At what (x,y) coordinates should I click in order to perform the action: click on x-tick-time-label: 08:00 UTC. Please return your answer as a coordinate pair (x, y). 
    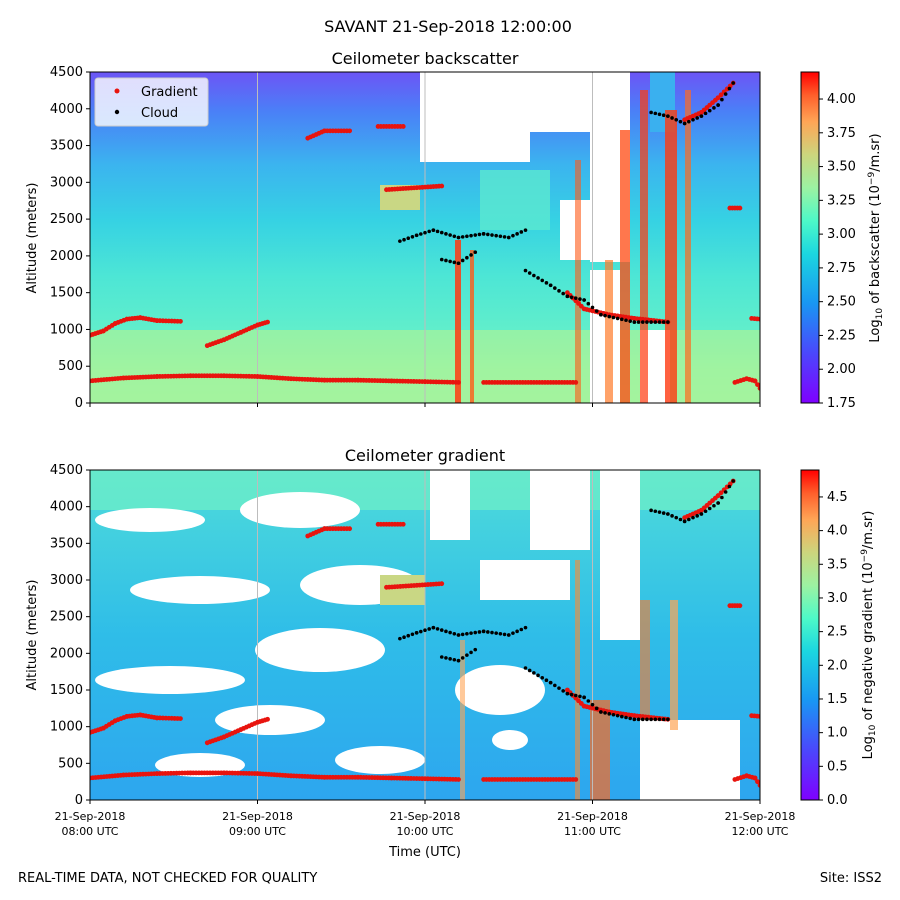
    Looking at the image, I should click on (89, 831).